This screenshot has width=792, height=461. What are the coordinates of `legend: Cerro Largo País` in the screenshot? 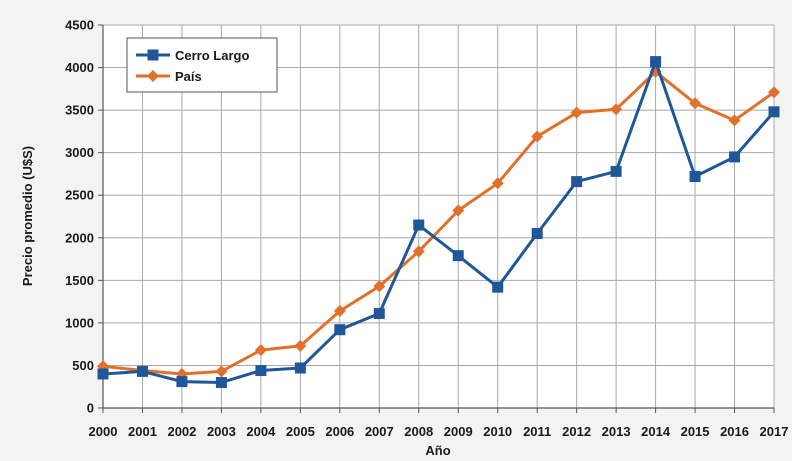 It's located at (202, 65).